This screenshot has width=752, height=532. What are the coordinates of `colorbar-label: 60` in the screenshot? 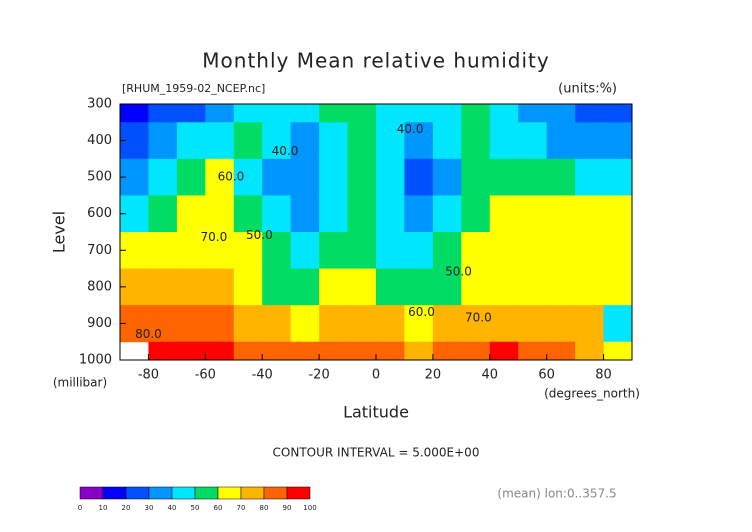 It's located at (218, 508).